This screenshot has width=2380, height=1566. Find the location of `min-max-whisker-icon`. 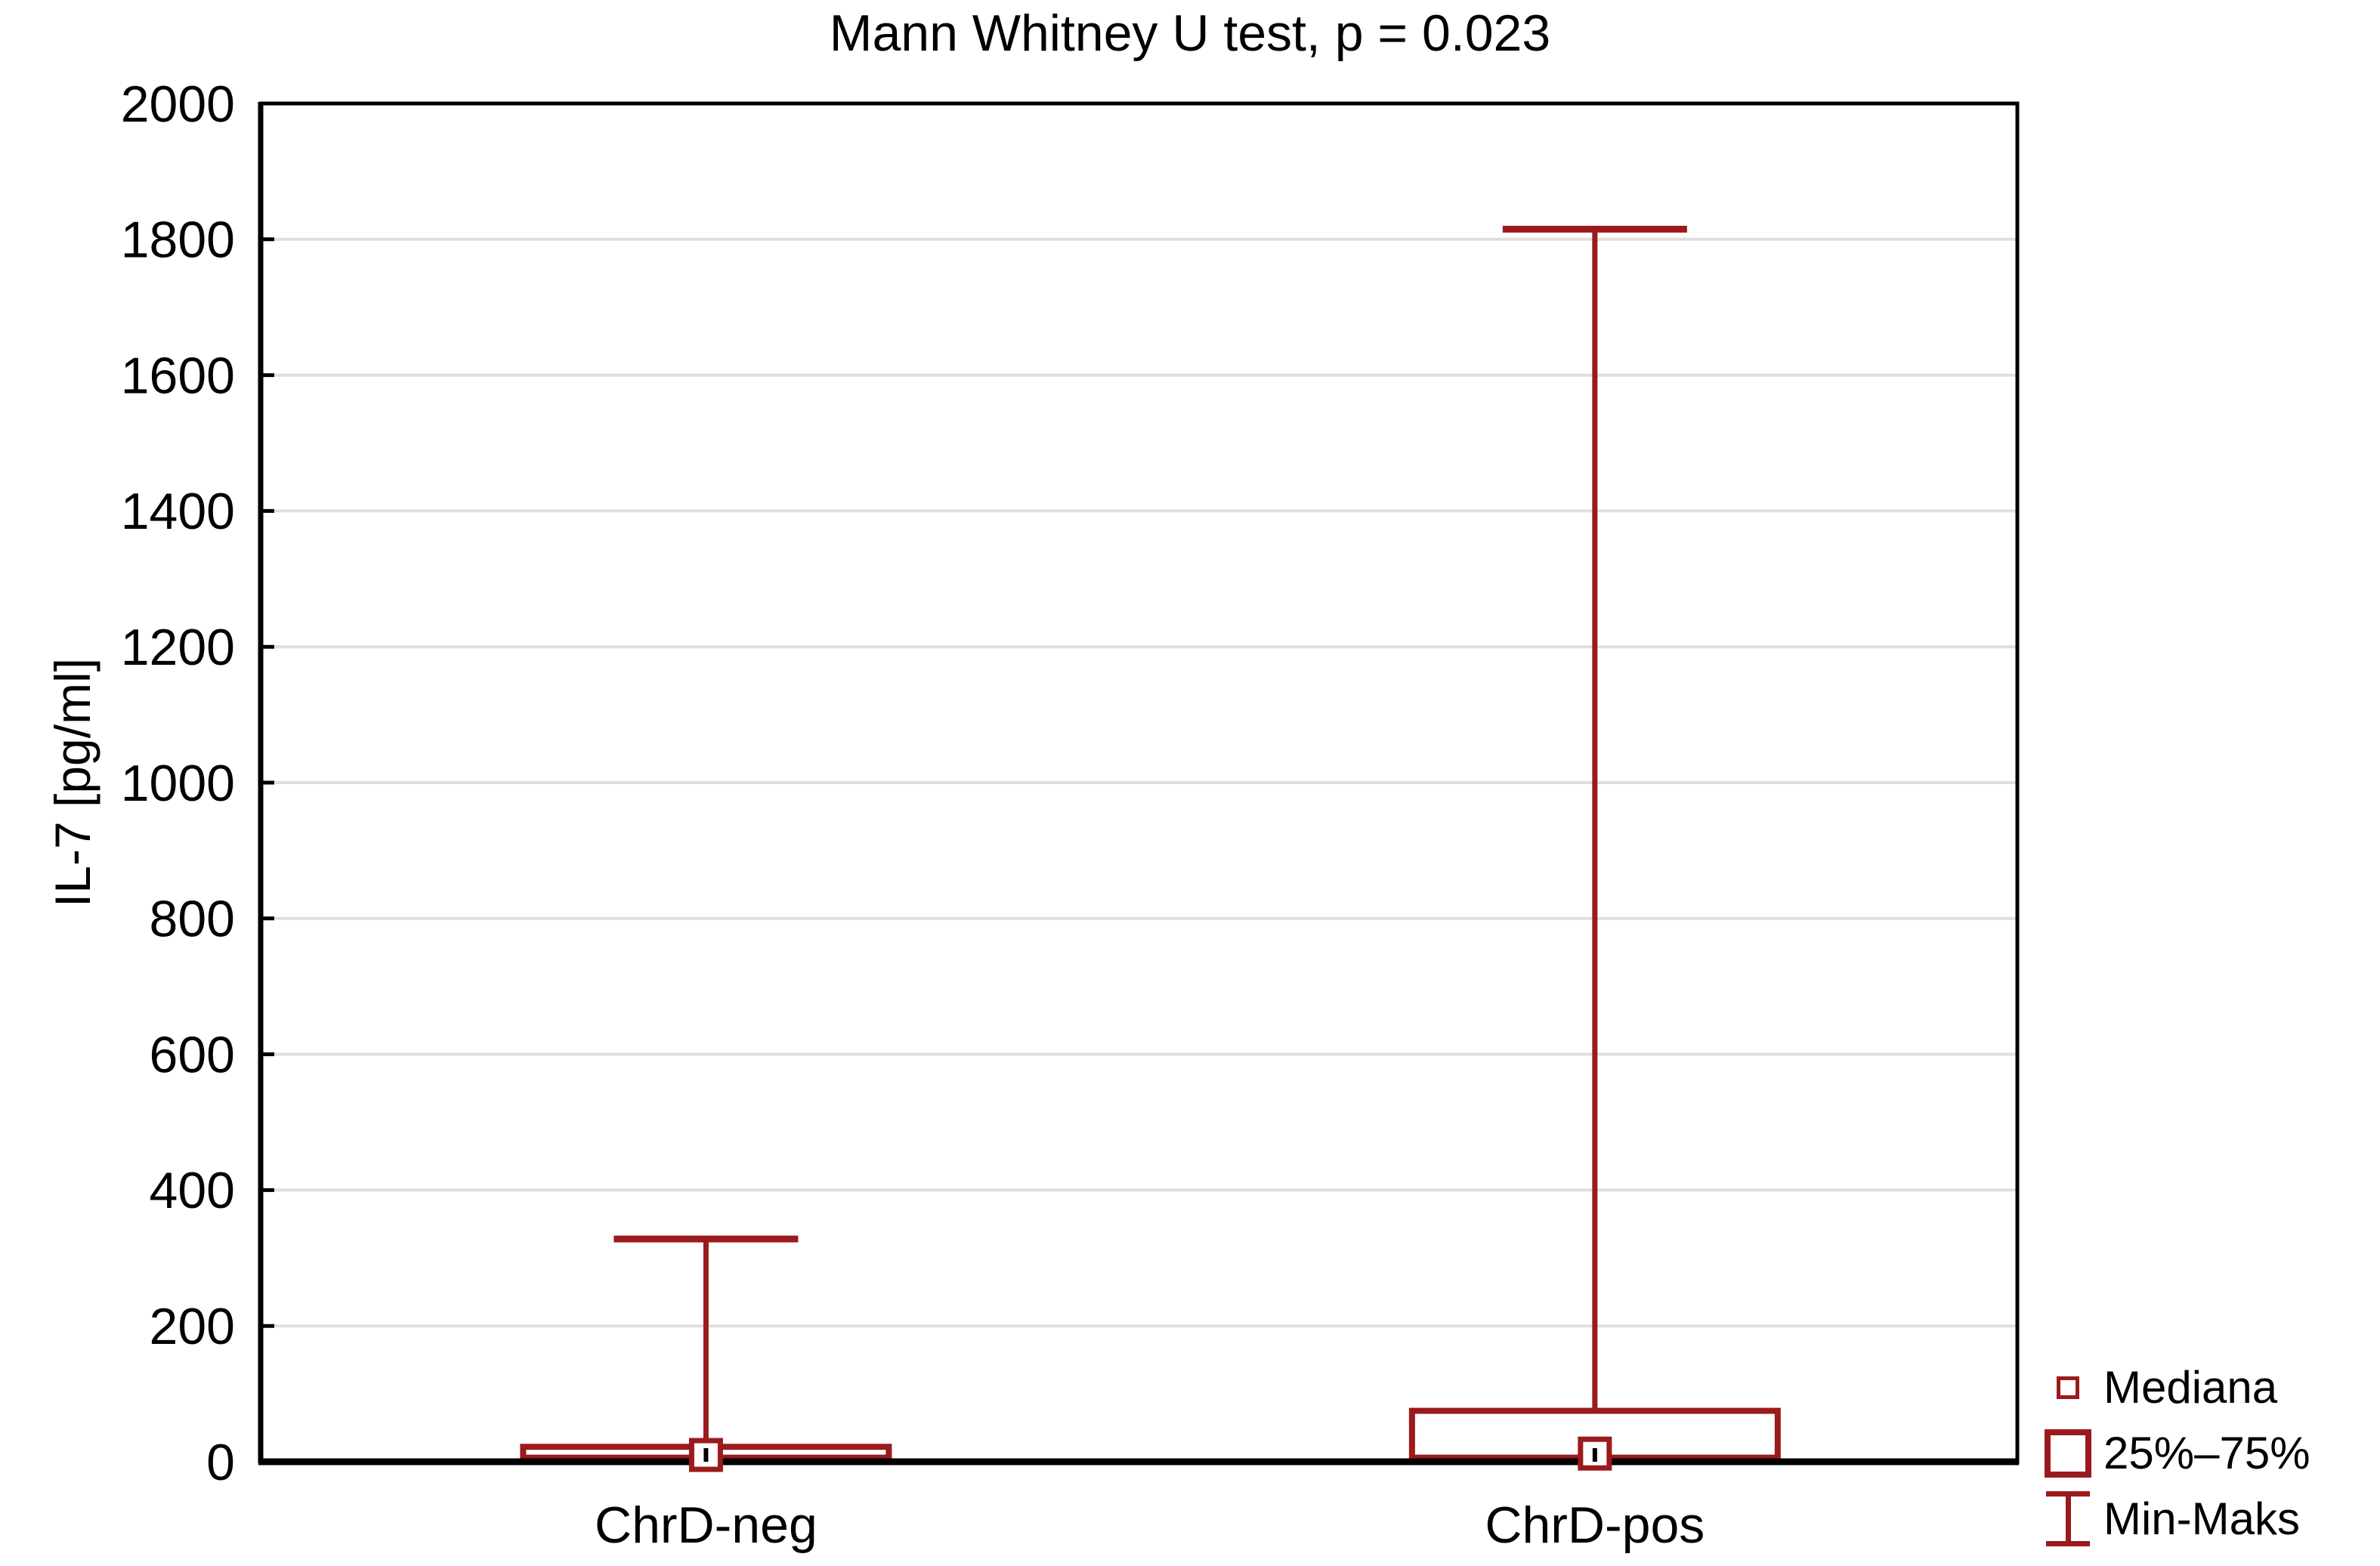

min-max-whisker-icon is located at coordinates (2068, 1519).